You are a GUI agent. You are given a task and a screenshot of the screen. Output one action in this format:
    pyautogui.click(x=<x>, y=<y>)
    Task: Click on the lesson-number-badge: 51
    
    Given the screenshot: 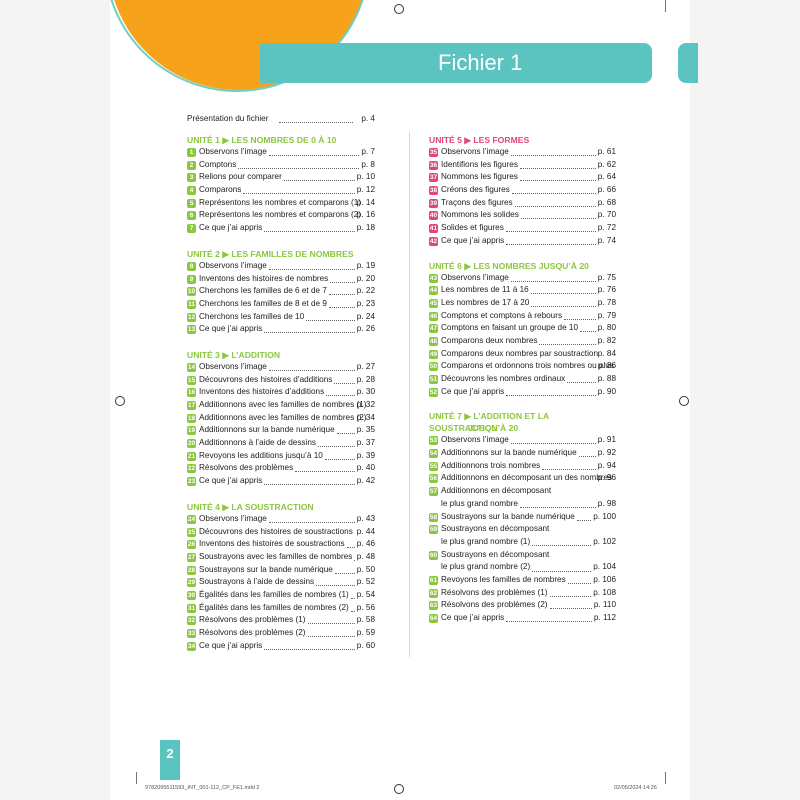 What is the action you would take?
    pyautogui.click(x=433, y=379)
    